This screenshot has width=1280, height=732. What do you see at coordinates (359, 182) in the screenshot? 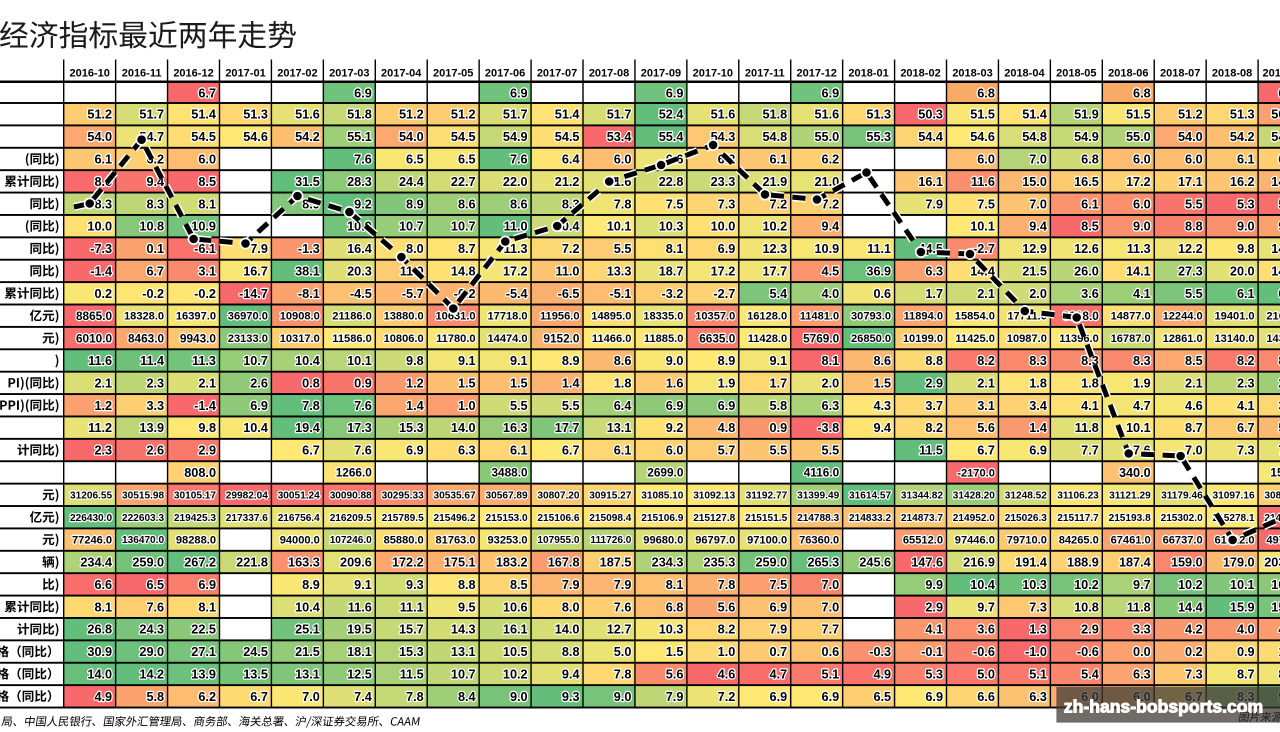
I see `svg-text: 28.3` at bounding box center [359, 182].